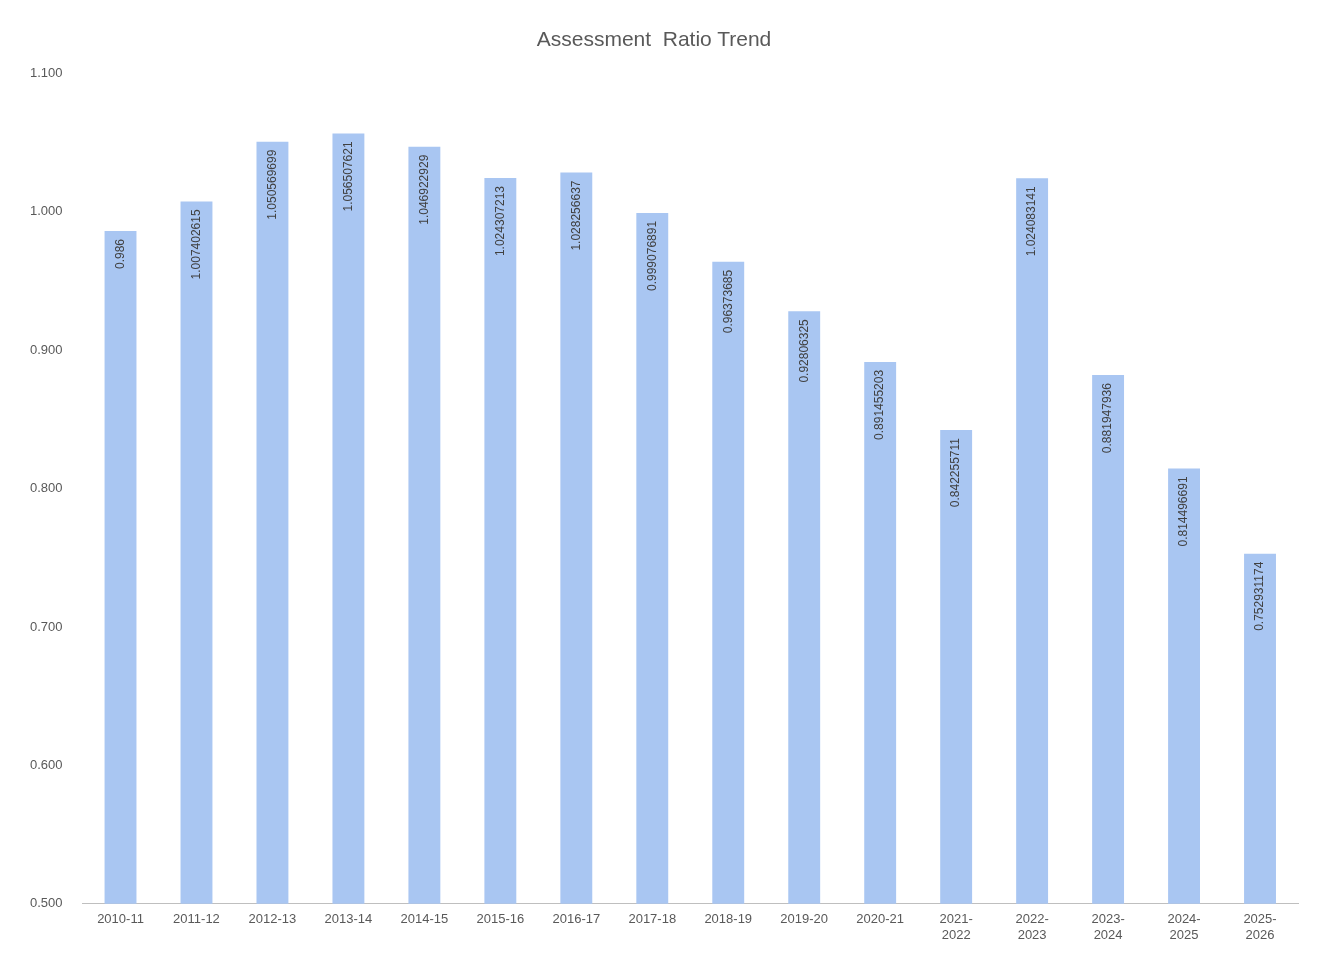 The width and height of the screenshot is (1318, 956). What do you see at coordinates (119, 254) in the screenshot?
I see `data-label: 0.986` at bounding box center [119, 254].